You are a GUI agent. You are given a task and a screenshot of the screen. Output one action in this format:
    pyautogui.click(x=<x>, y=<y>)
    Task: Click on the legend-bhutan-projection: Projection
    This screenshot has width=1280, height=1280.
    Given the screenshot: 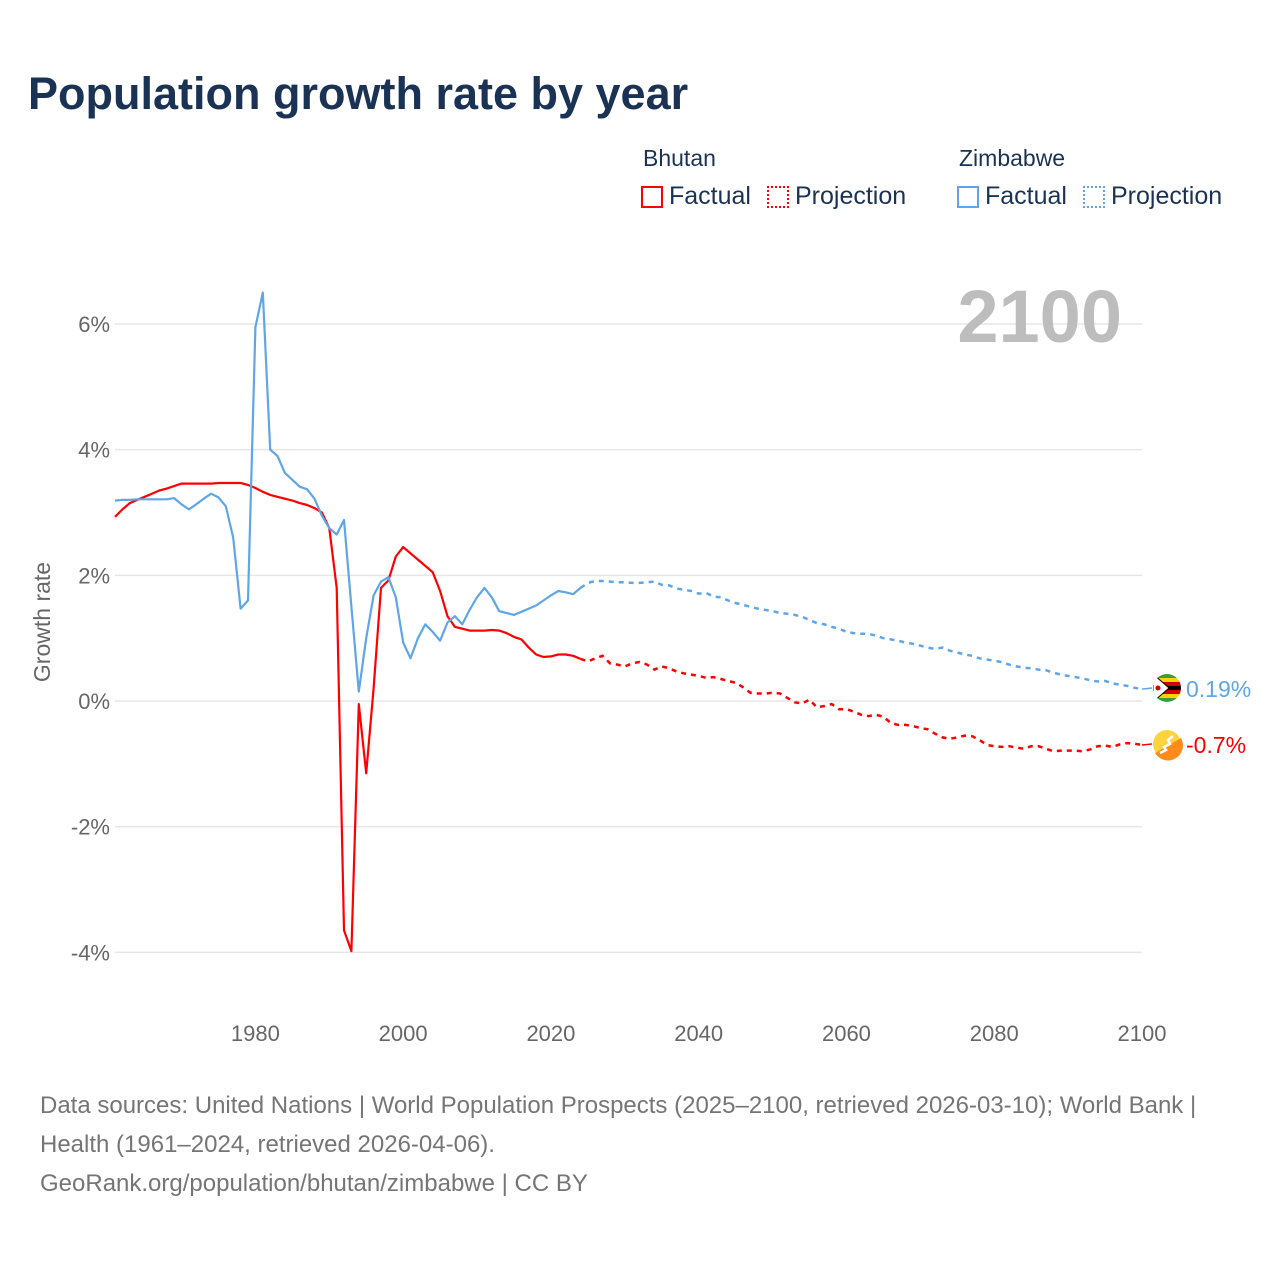 What is the action you would take?
    pyautogui.click(x=836, y=196)
    